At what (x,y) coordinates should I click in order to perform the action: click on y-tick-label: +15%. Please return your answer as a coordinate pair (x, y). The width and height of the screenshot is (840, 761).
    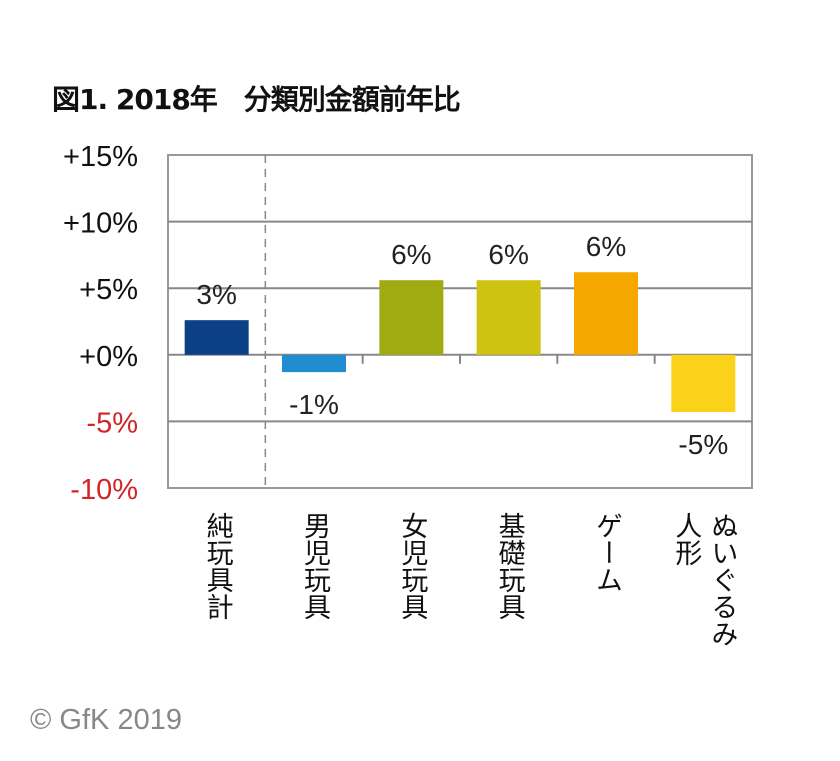
    Looking at the image, I should click on (100, 157).